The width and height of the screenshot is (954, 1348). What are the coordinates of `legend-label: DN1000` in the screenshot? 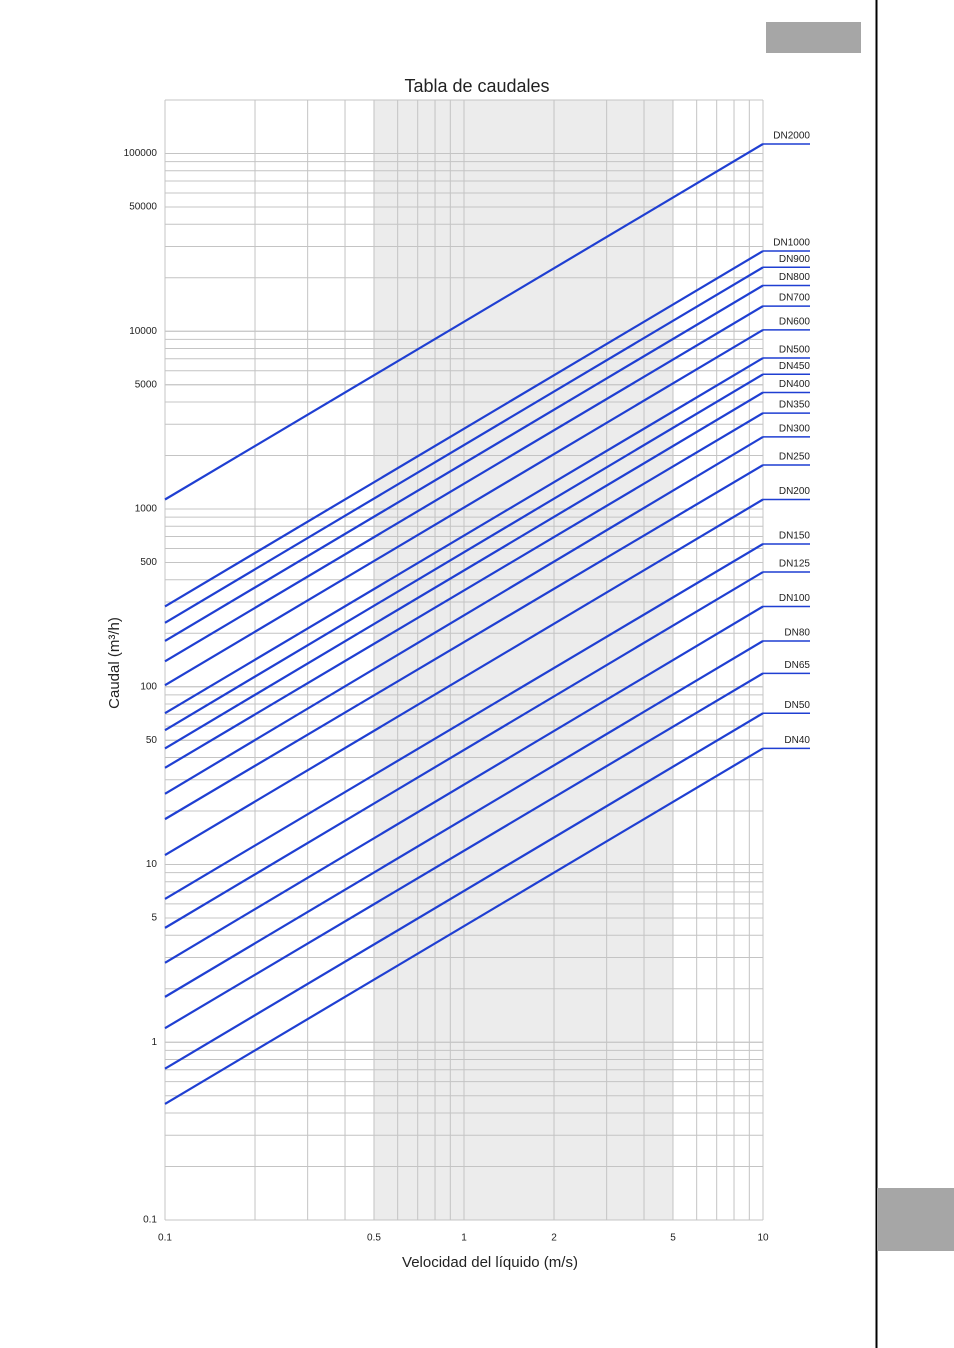 It's located at (791, 243).